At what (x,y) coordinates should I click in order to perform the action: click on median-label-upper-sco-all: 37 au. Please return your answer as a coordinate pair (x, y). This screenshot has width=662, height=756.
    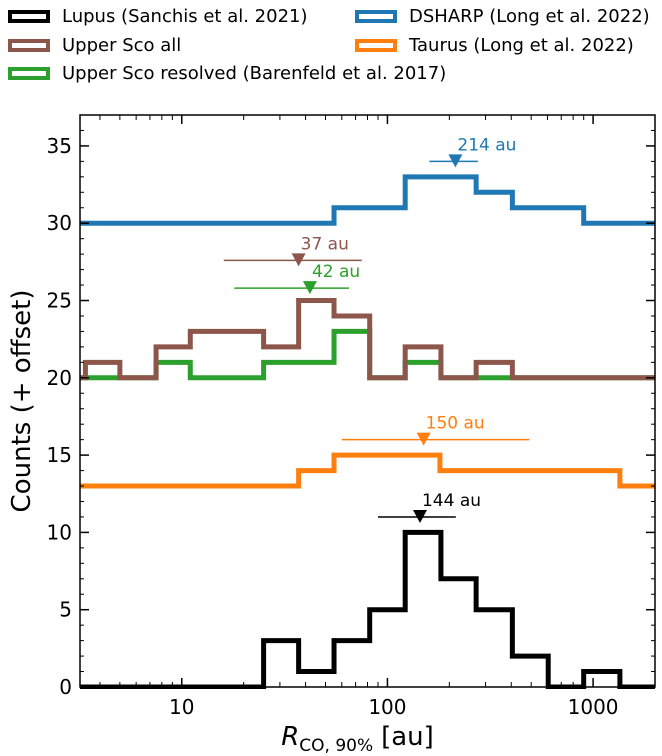
    Looking at the image, I should click on (325, 244).